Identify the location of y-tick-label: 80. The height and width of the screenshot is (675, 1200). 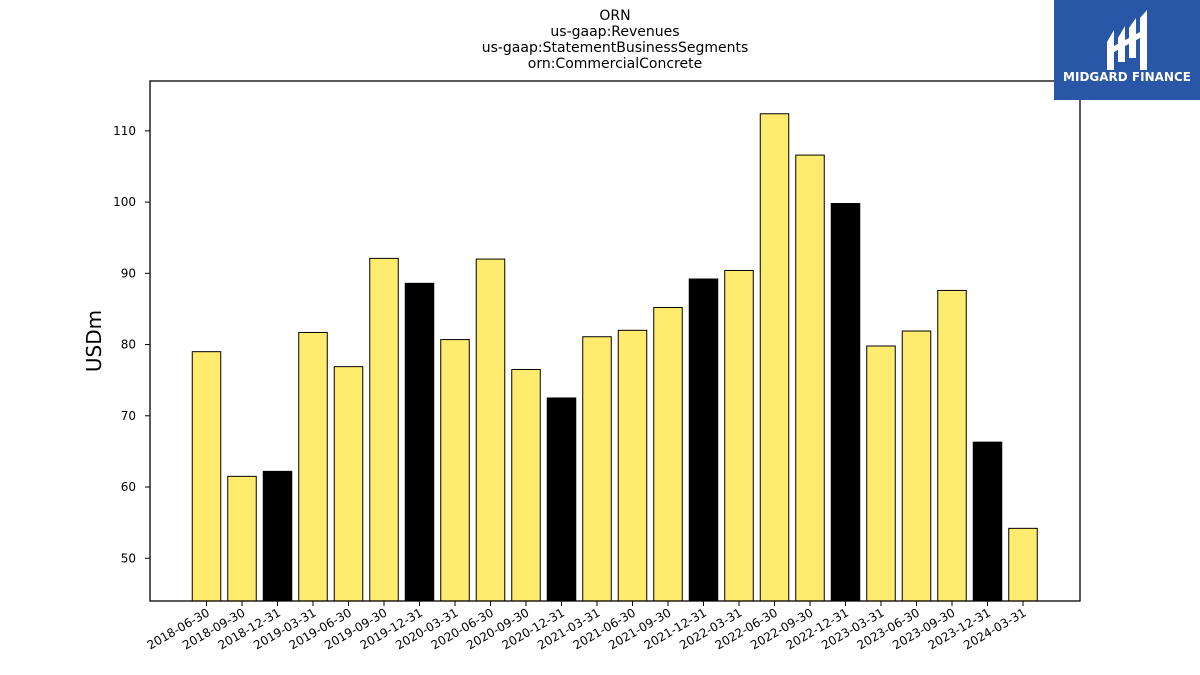
(128, 345).